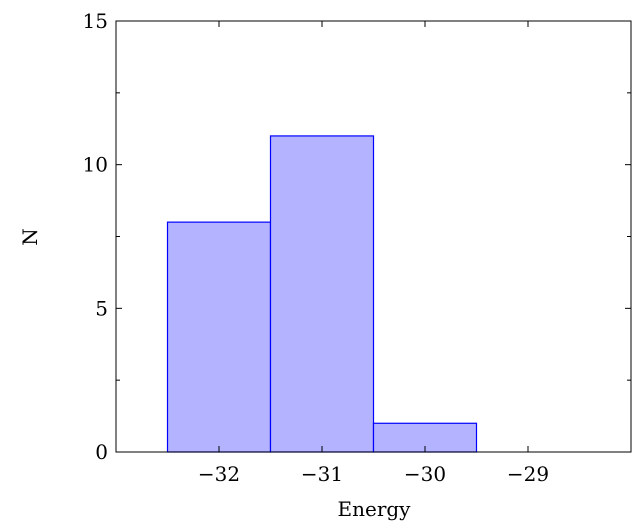 The height and width of the screenshot is (524, 633). Describe the element at coordinates (95, 236) in the screenshot. I see `y-tick-labels: 0 5 10 15` at that location.